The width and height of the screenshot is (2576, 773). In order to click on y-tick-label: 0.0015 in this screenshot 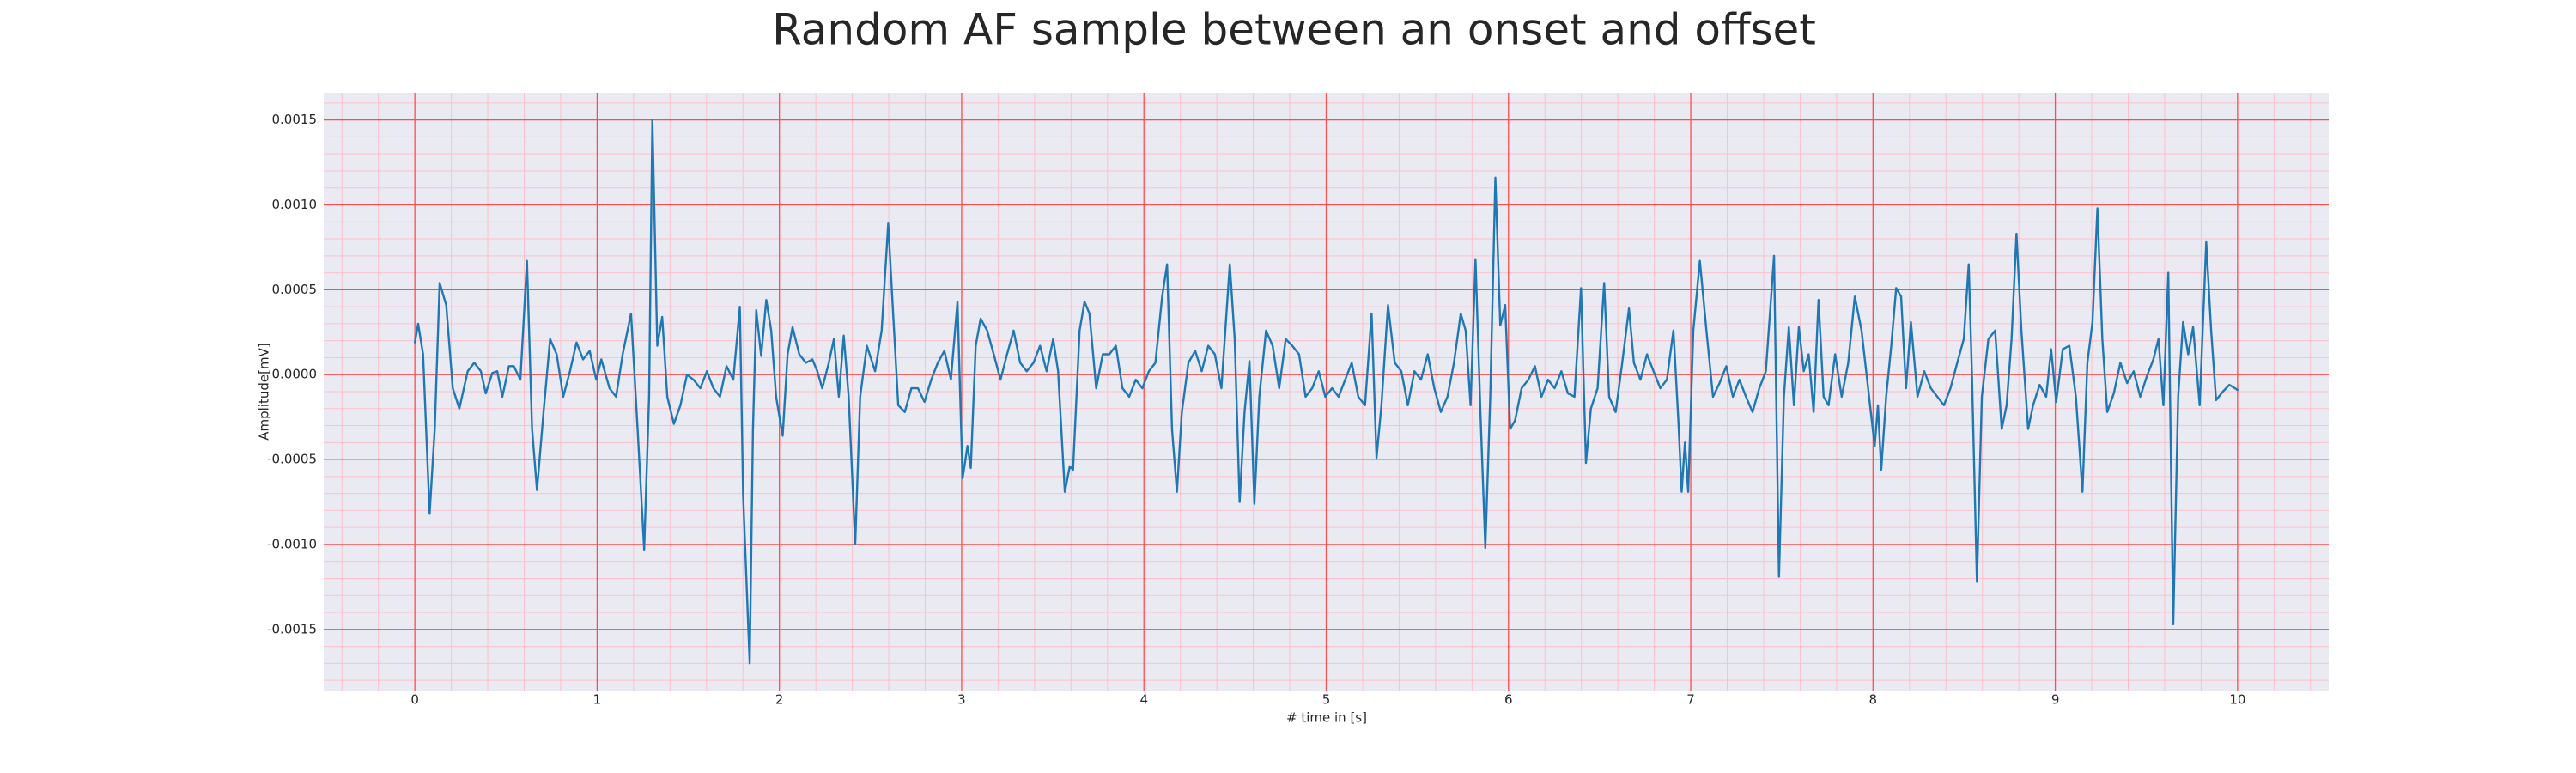, I will do `click(295, 119)`.